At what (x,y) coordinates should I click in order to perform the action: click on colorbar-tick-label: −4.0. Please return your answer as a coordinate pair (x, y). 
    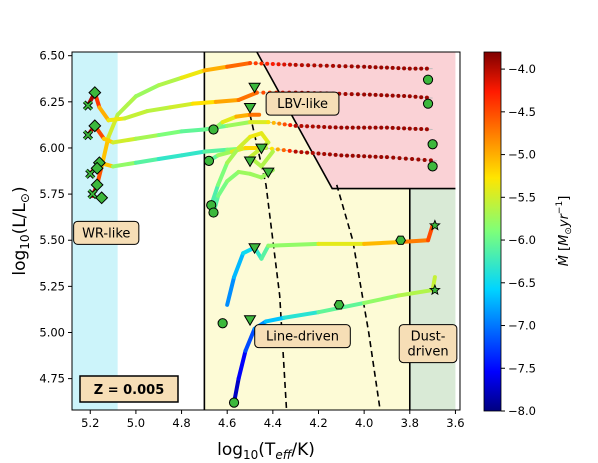
    Looking at the image, I should click on (522, 69).